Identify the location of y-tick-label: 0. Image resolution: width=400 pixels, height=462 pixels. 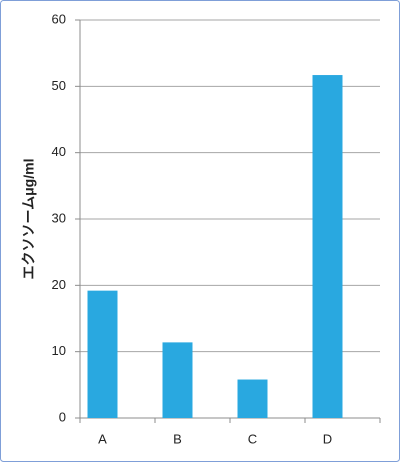
(62, 416).